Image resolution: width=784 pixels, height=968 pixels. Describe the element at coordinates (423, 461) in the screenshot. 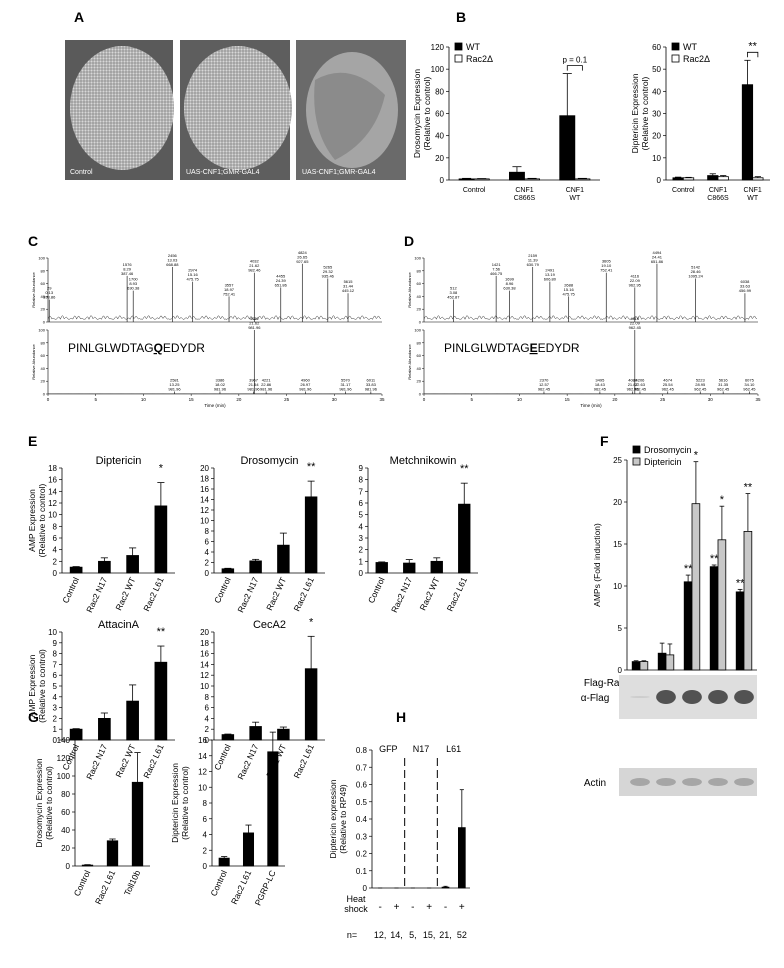

I see `chart-title: Metchnikowin` at that location.